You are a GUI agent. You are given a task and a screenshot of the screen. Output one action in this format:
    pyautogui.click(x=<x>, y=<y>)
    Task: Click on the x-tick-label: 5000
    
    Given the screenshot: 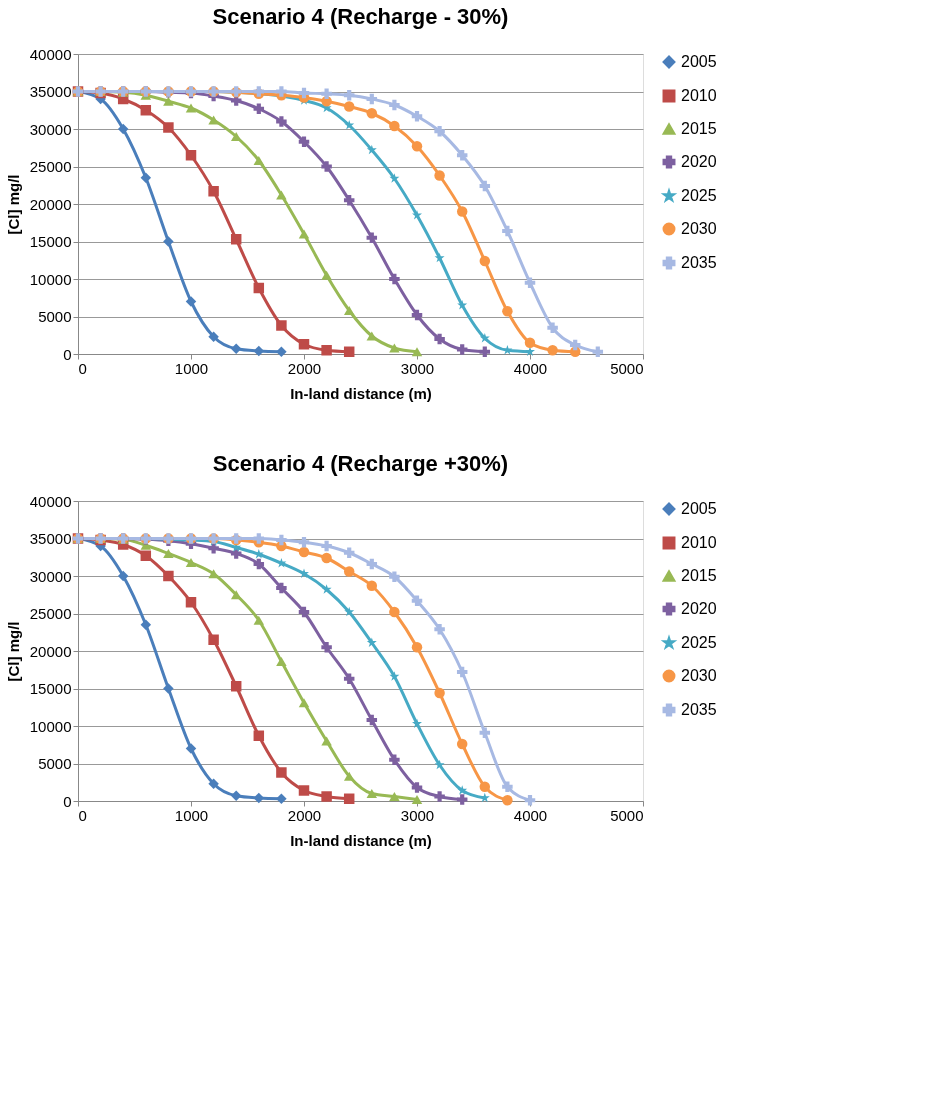 What is the action you would take?
    pyautogui.click(x=627, y=815)
    